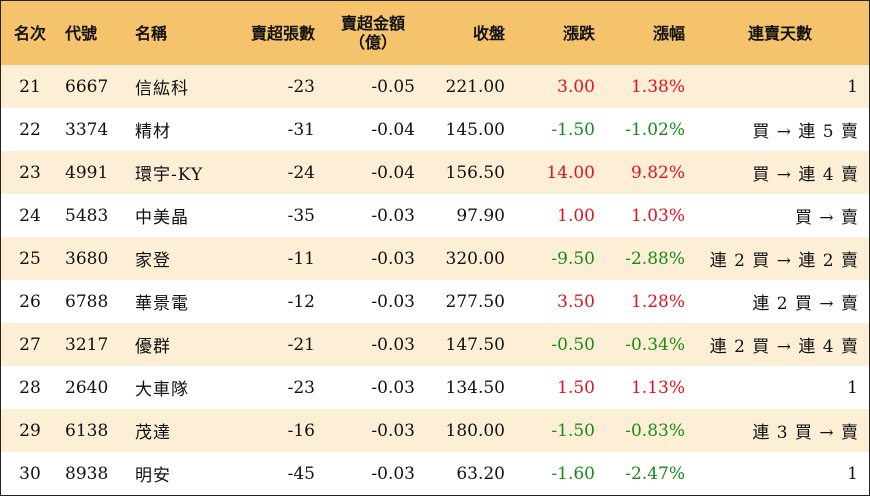 This screenshot has height=496, width=870. What do you see at coordinates (475, 86) in the screenshot?
I see `cell-close: 221.00` at bounding box center [475, 86].